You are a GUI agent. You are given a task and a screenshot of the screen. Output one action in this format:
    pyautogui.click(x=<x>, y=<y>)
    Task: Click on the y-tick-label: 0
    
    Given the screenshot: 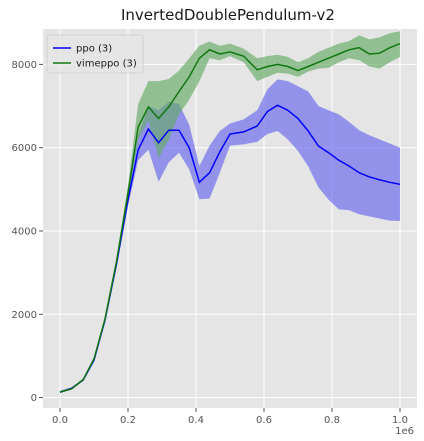 What is the action you would take?
    pyautogui.click(x=34, y=398)
    